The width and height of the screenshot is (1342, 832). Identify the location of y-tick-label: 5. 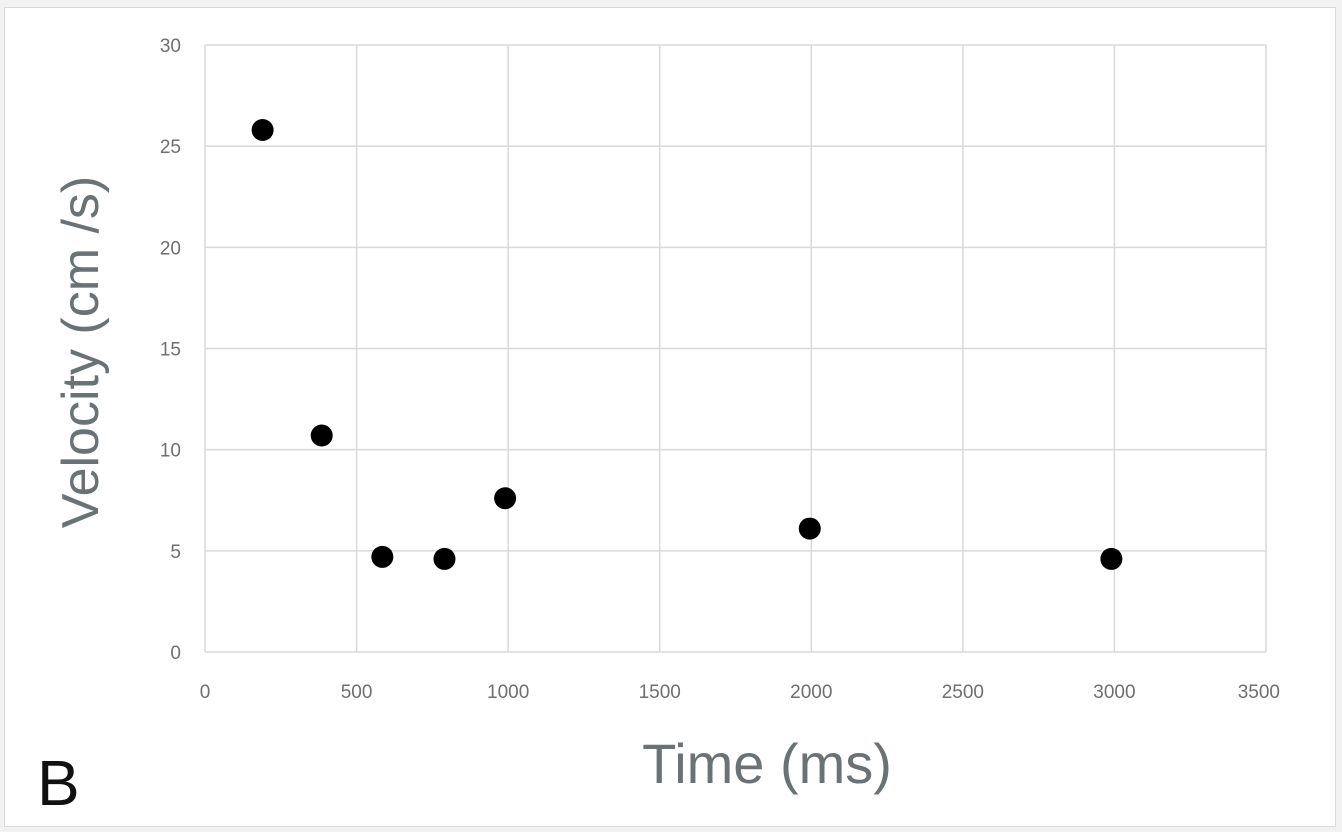
(175, 552).